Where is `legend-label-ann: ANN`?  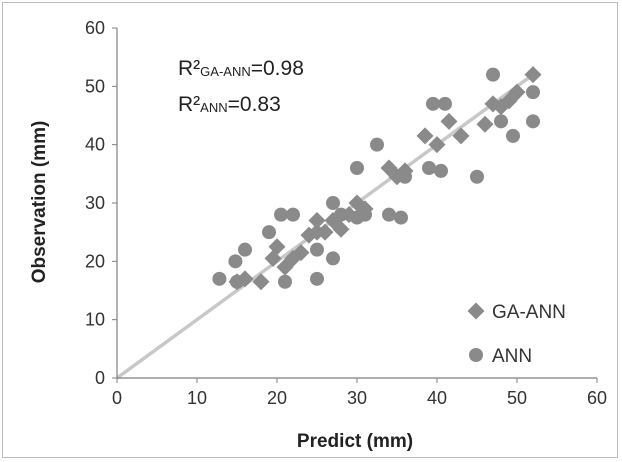 legend-label-ann: ANN is located at coordinates (512, 356).